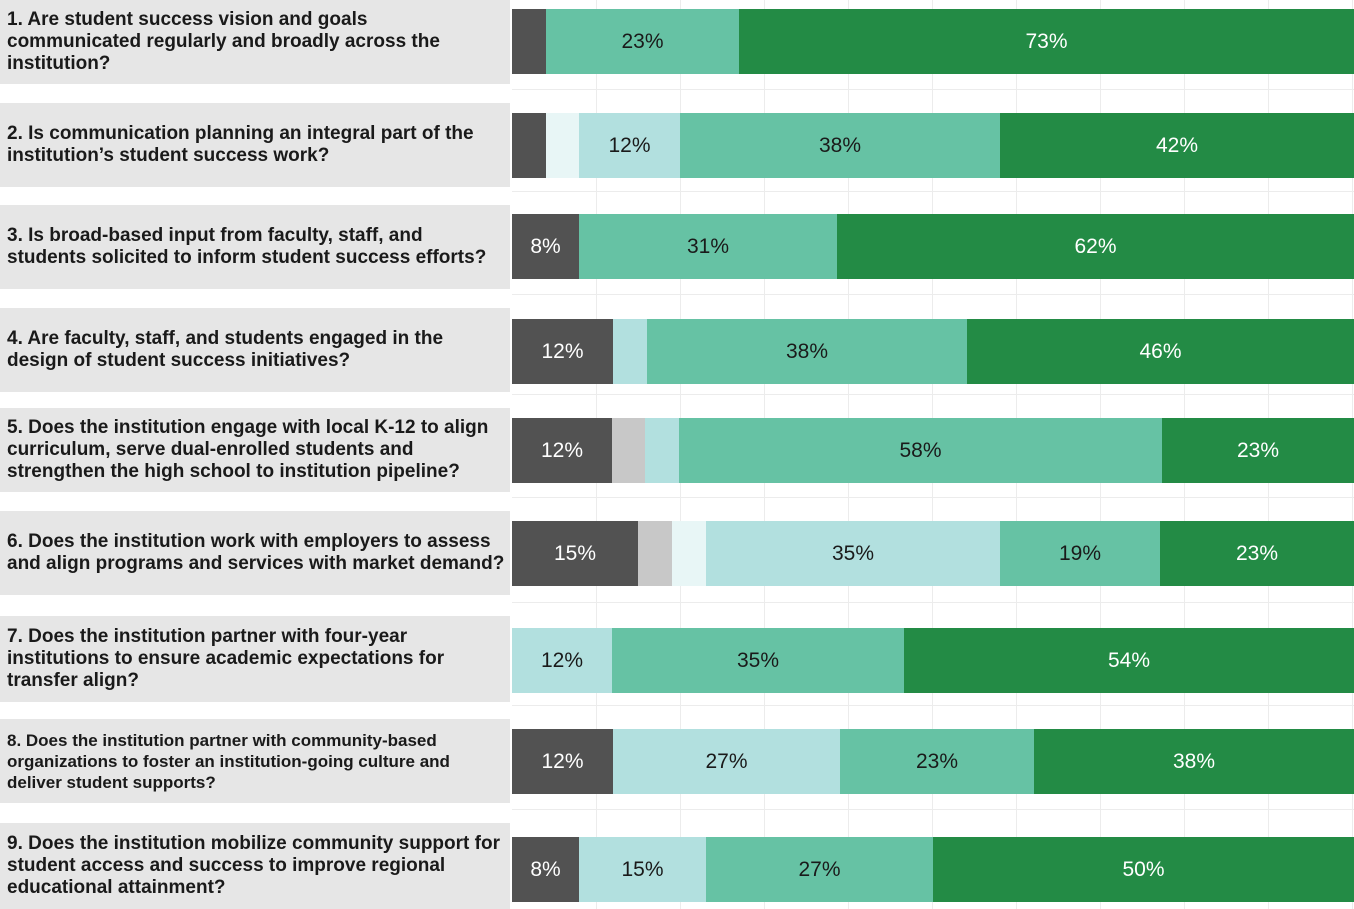 The image size is (1354, 909). Describe the element at coordinates (726, 761) in the screenshot. I see `data-label: 27%` at that location.